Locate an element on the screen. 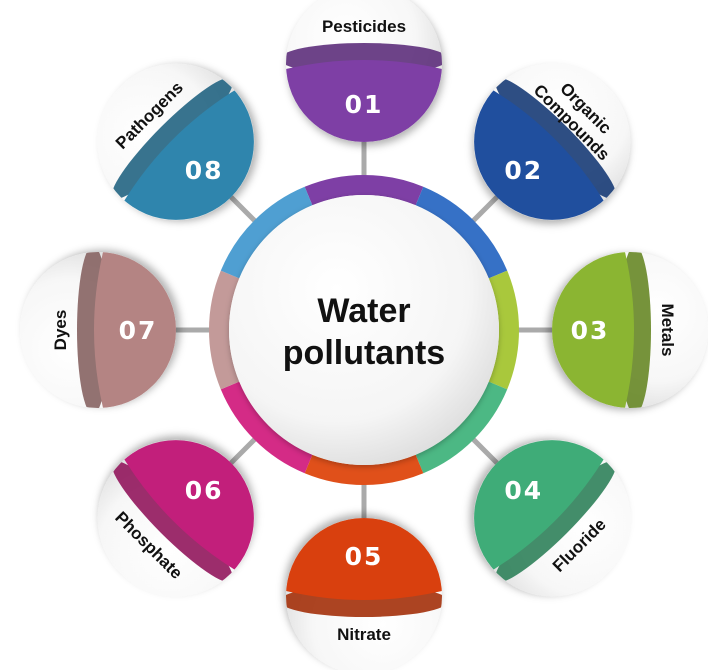  node-label-line: Pesticides is located at coordinates (364, 26).